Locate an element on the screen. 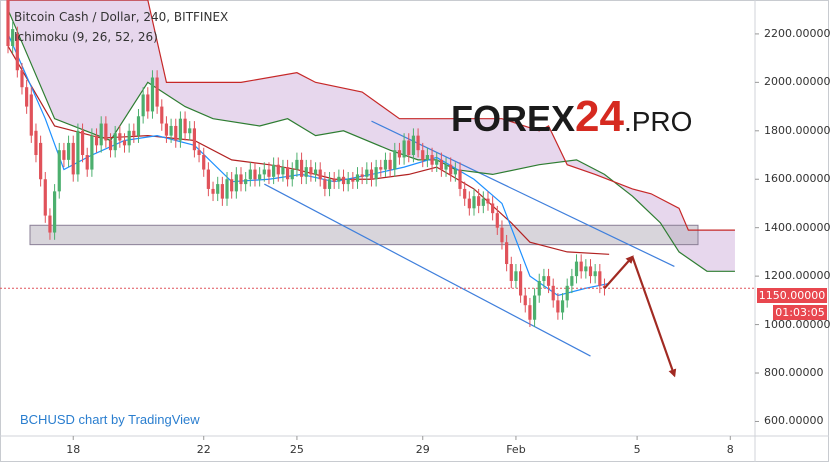  forecast-arrow is located at coordinates (640, 316).